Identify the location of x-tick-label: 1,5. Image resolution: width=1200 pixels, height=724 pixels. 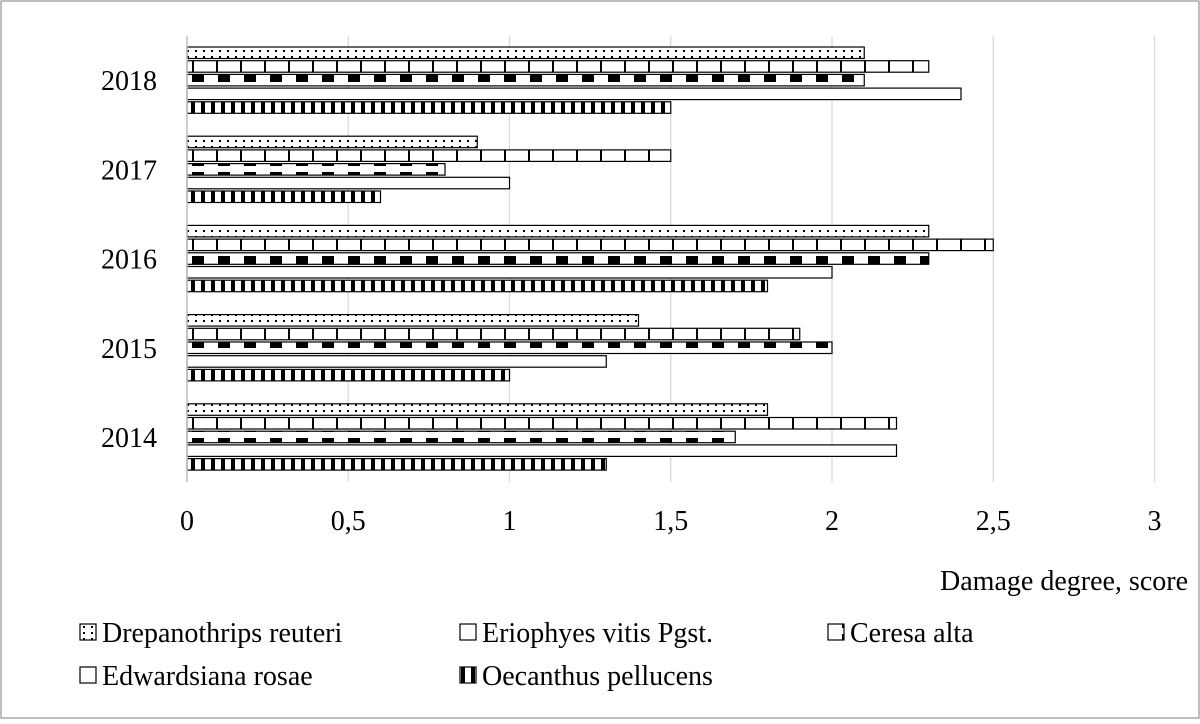
(670, 521).